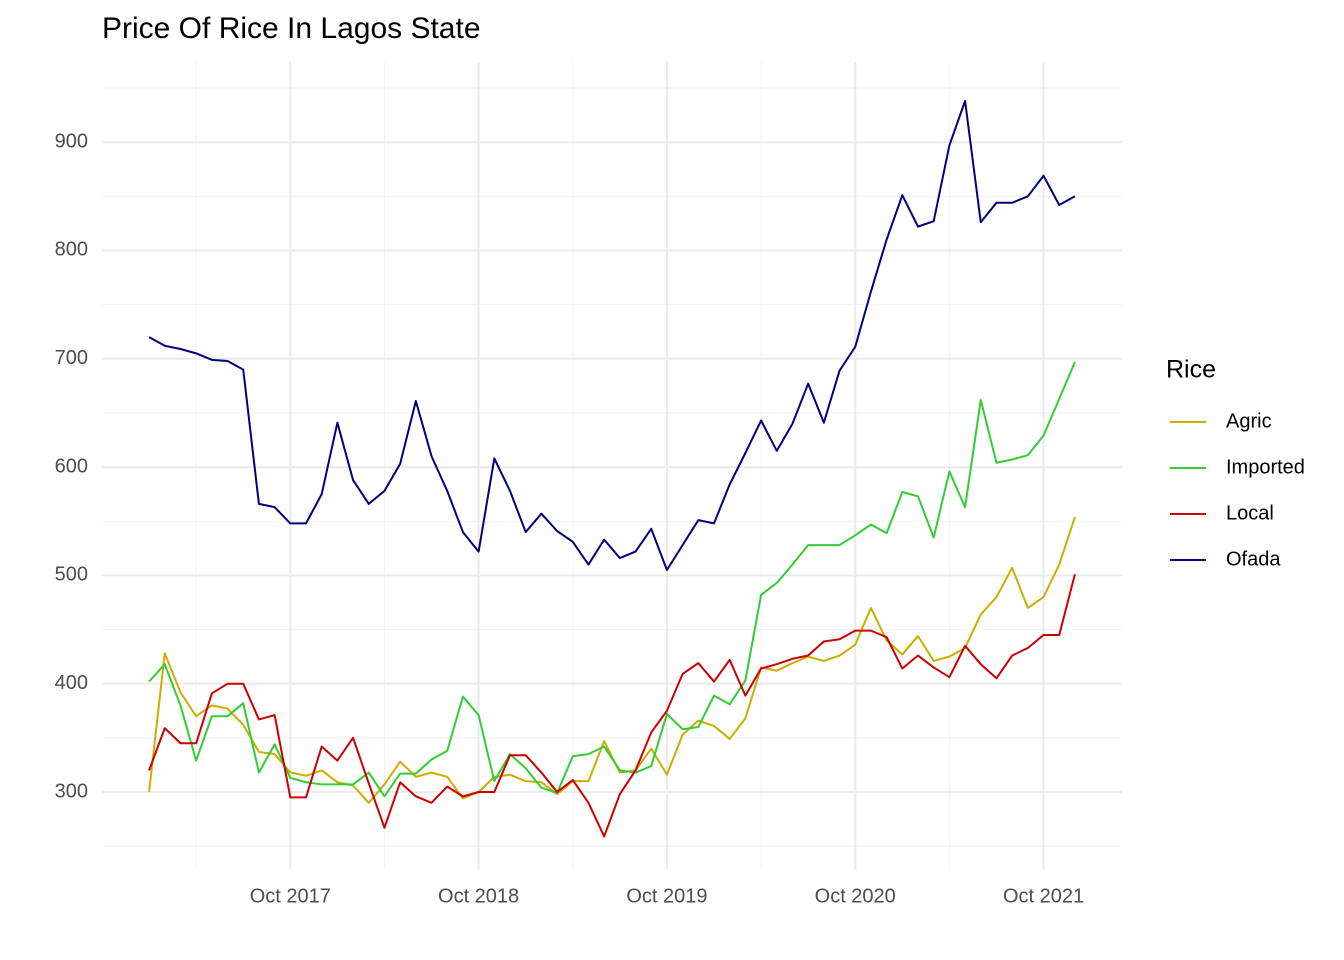 This screenshot has height=960, width=1344. What do you see at coordinates (71, 683) in the screenshot?
I see `y-tick-label: 400` at bounding box center [71, 683].